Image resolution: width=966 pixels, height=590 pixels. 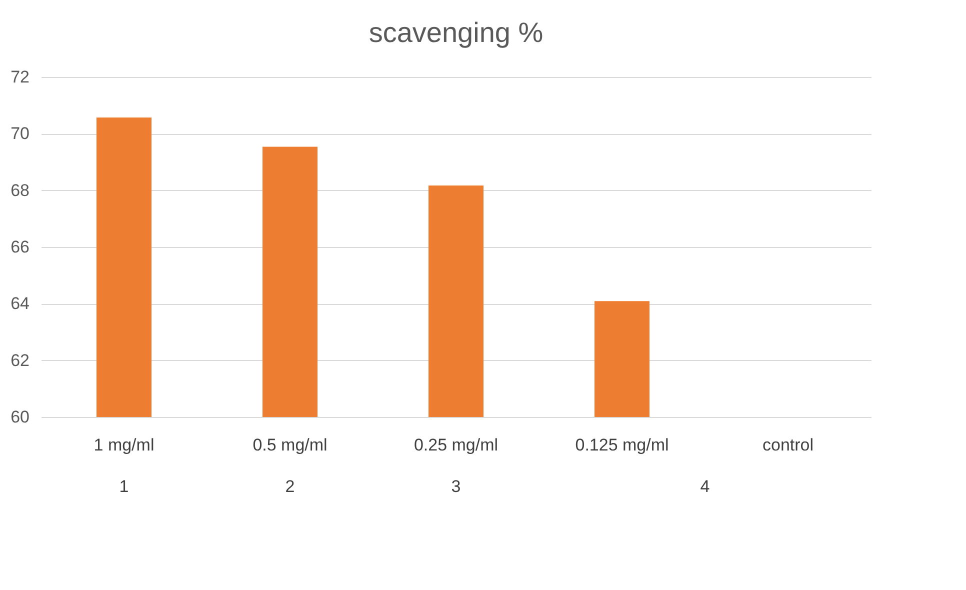 I want to click on chart-title: scavenging %, so click(x=456, y=32).